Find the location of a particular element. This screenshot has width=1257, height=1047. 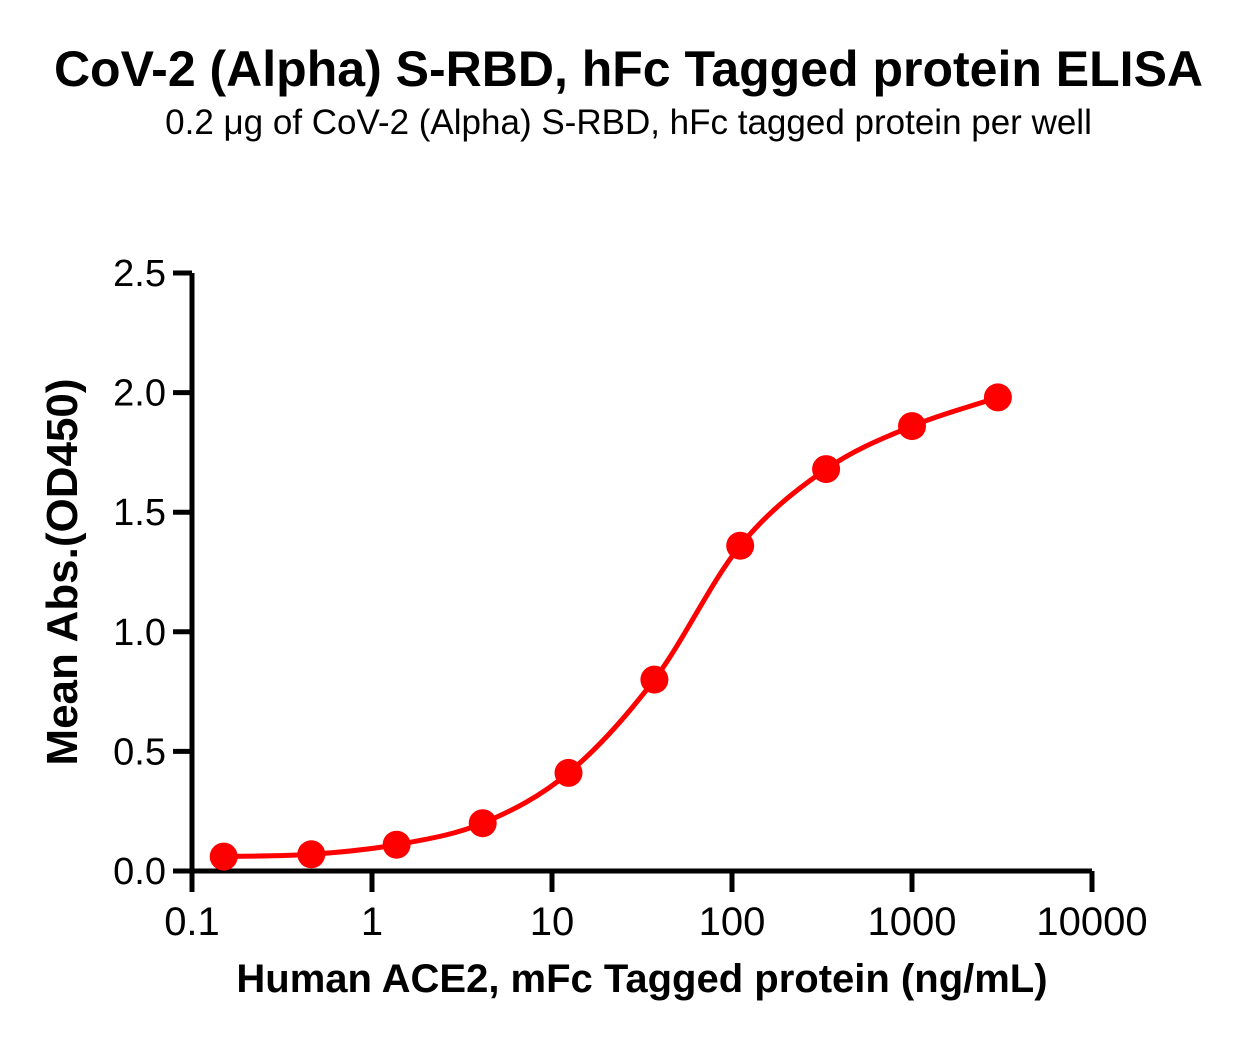

x-tick-label: 0.1 is located at coordinates (192, 922).